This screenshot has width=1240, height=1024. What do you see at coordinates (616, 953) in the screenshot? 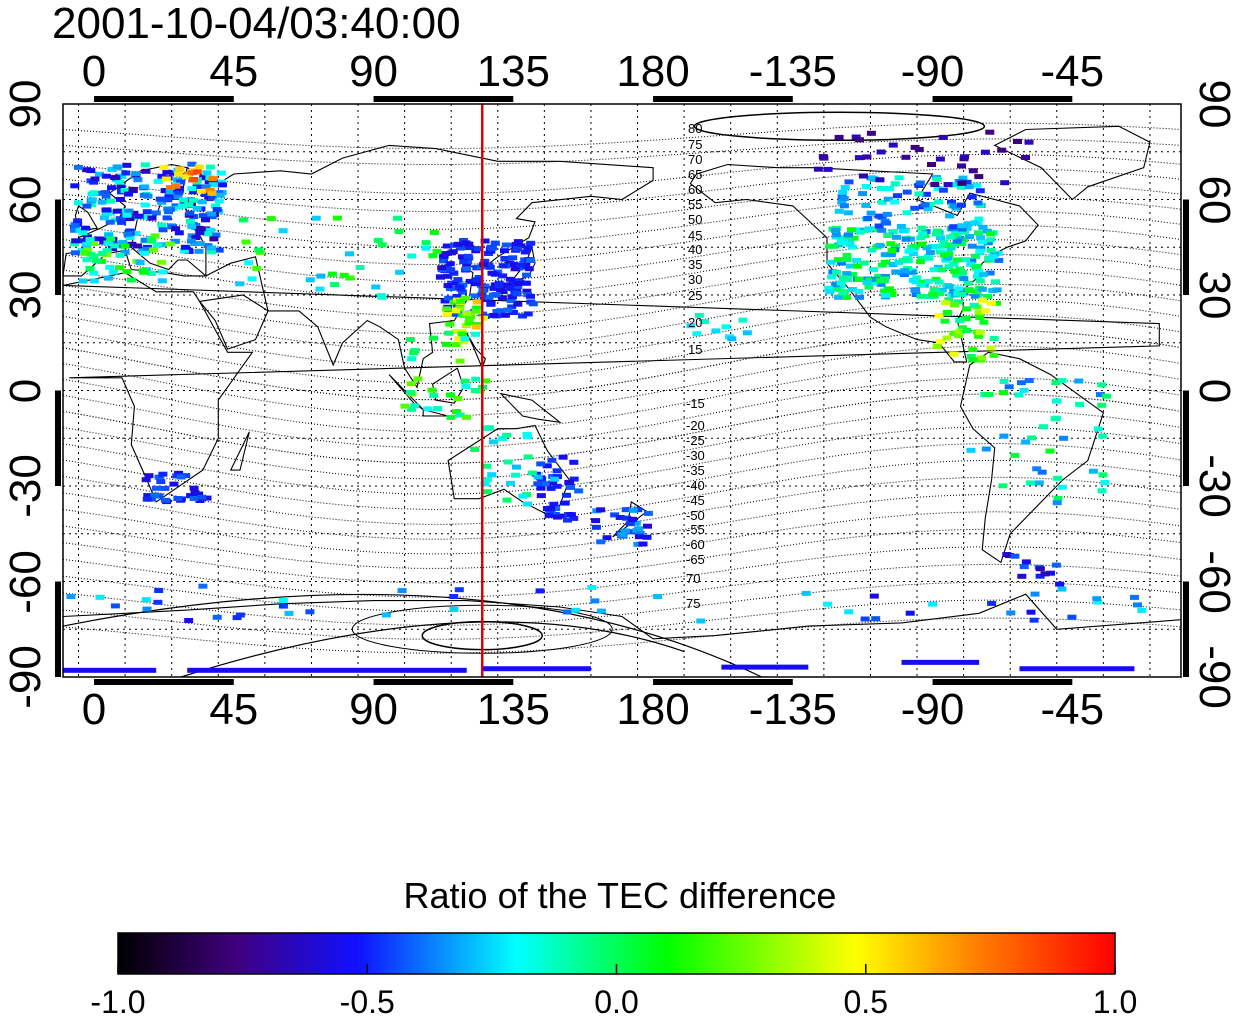
I see `colorbar` at bounding box center [616, 953].